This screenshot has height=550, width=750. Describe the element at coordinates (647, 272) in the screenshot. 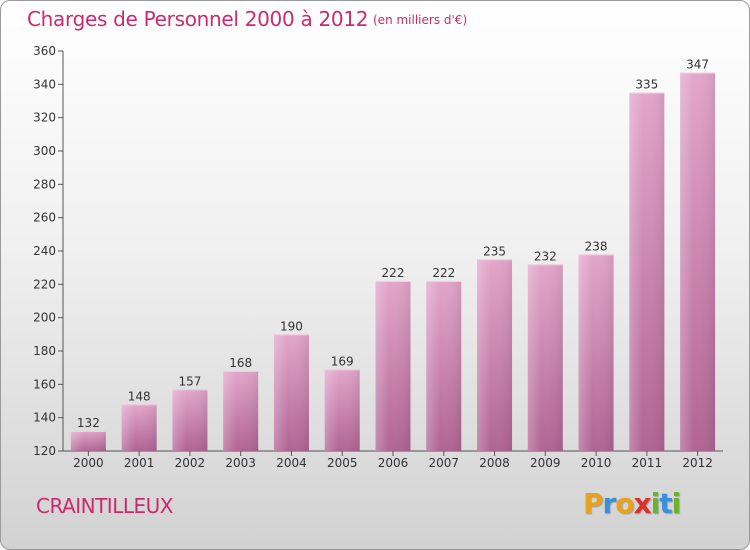

I see `bar-shine-2011` at that location.